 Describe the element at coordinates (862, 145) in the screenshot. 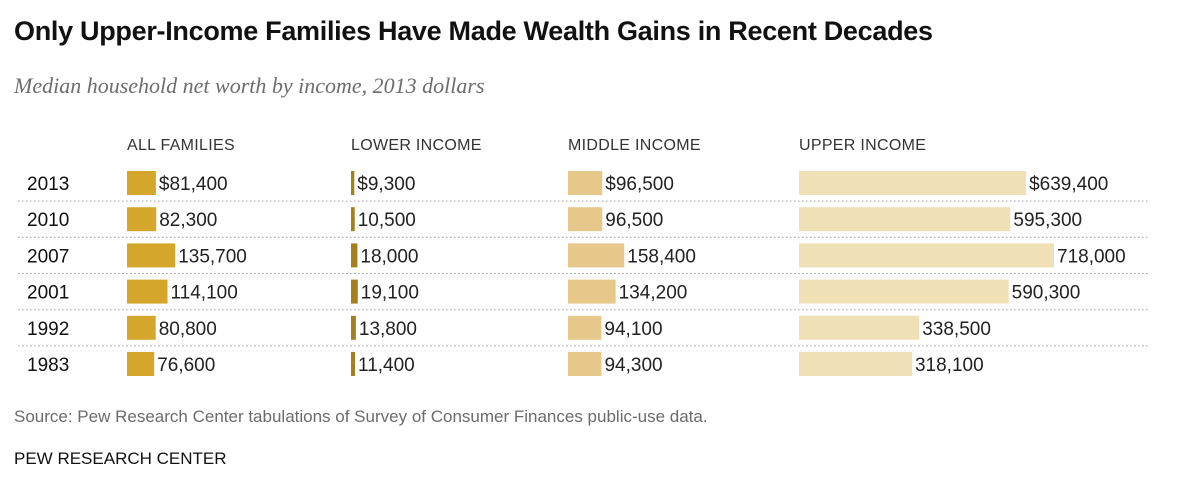

I see `column-header-upper-income: UPPER INCOME` at that location.